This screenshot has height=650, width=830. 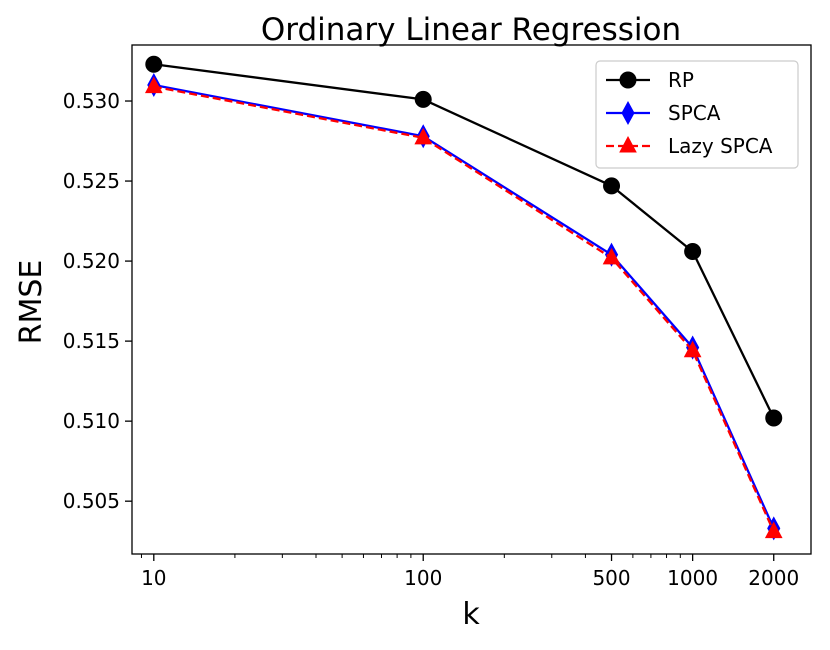 I want to click on legend-marker-rp, so click(x=628, y=80).